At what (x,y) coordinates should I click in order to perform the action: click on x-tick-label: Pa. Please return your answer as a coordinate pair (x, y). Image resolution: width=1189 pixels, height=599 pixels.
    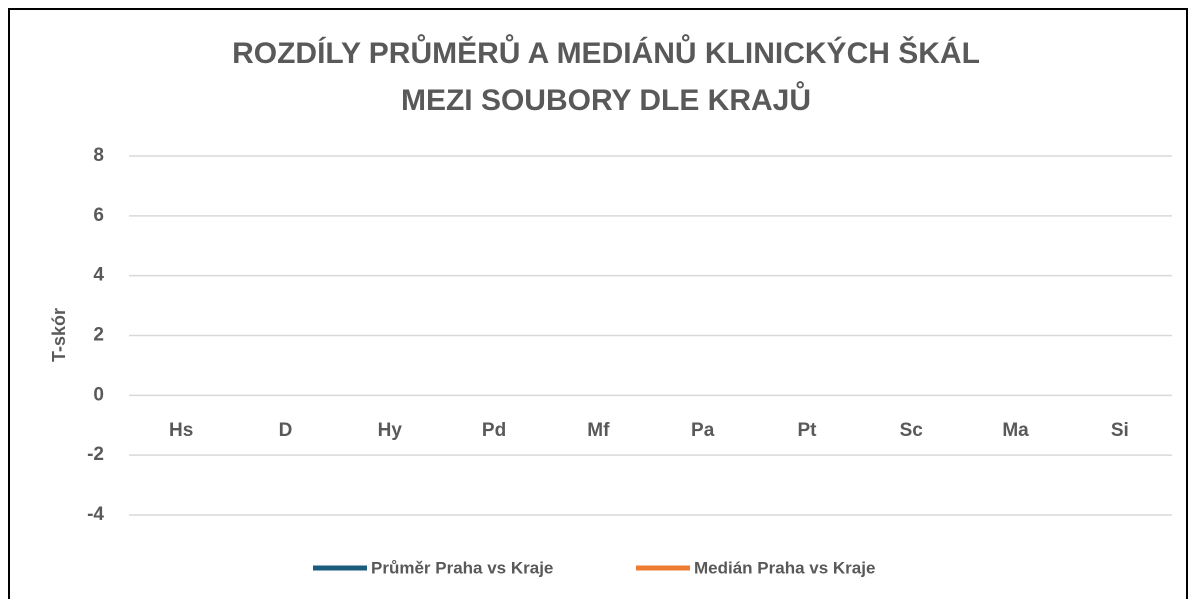
    Looking at the image, I should click on (703, 430).